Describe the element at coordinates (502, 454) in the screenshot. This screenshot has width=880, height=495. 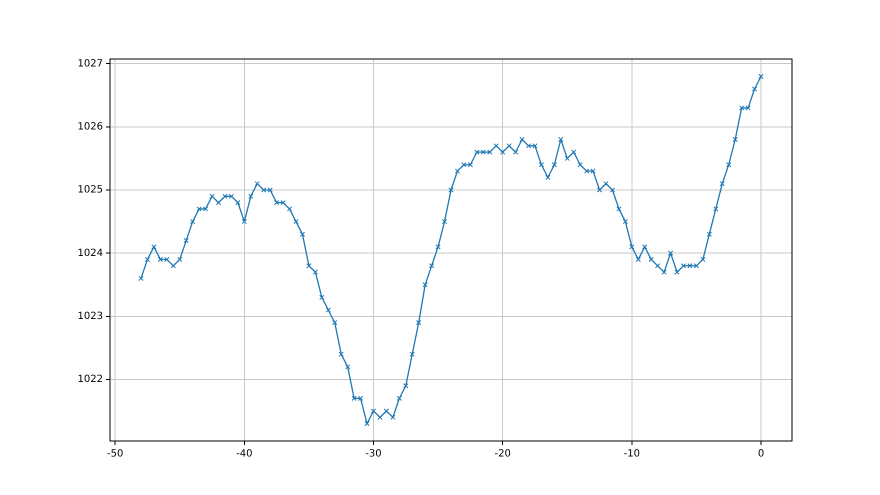
I see `x-tick-label: -20` at that location.